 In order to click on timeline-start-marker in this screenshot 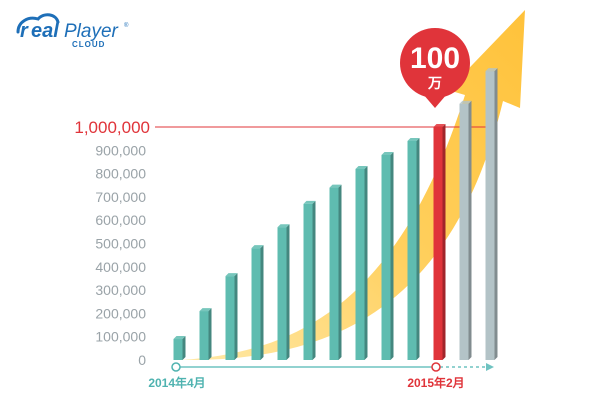, I will do `click(176, 367)`.